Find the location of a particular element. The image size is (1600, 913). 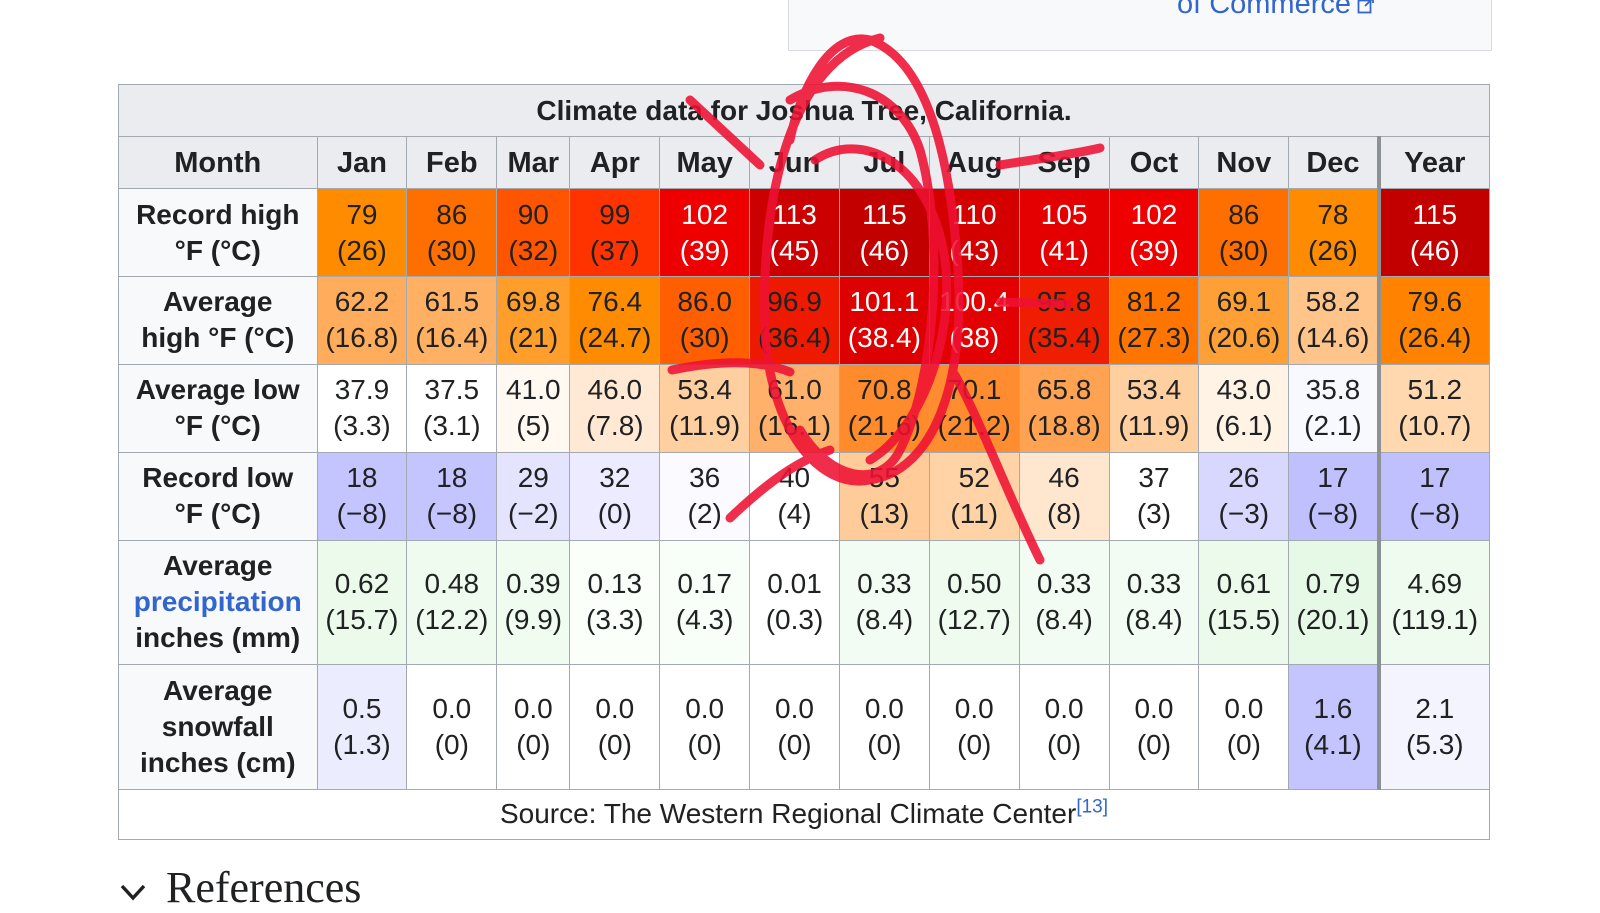

value-c: (16.4) is located at coordinates (452, 338).